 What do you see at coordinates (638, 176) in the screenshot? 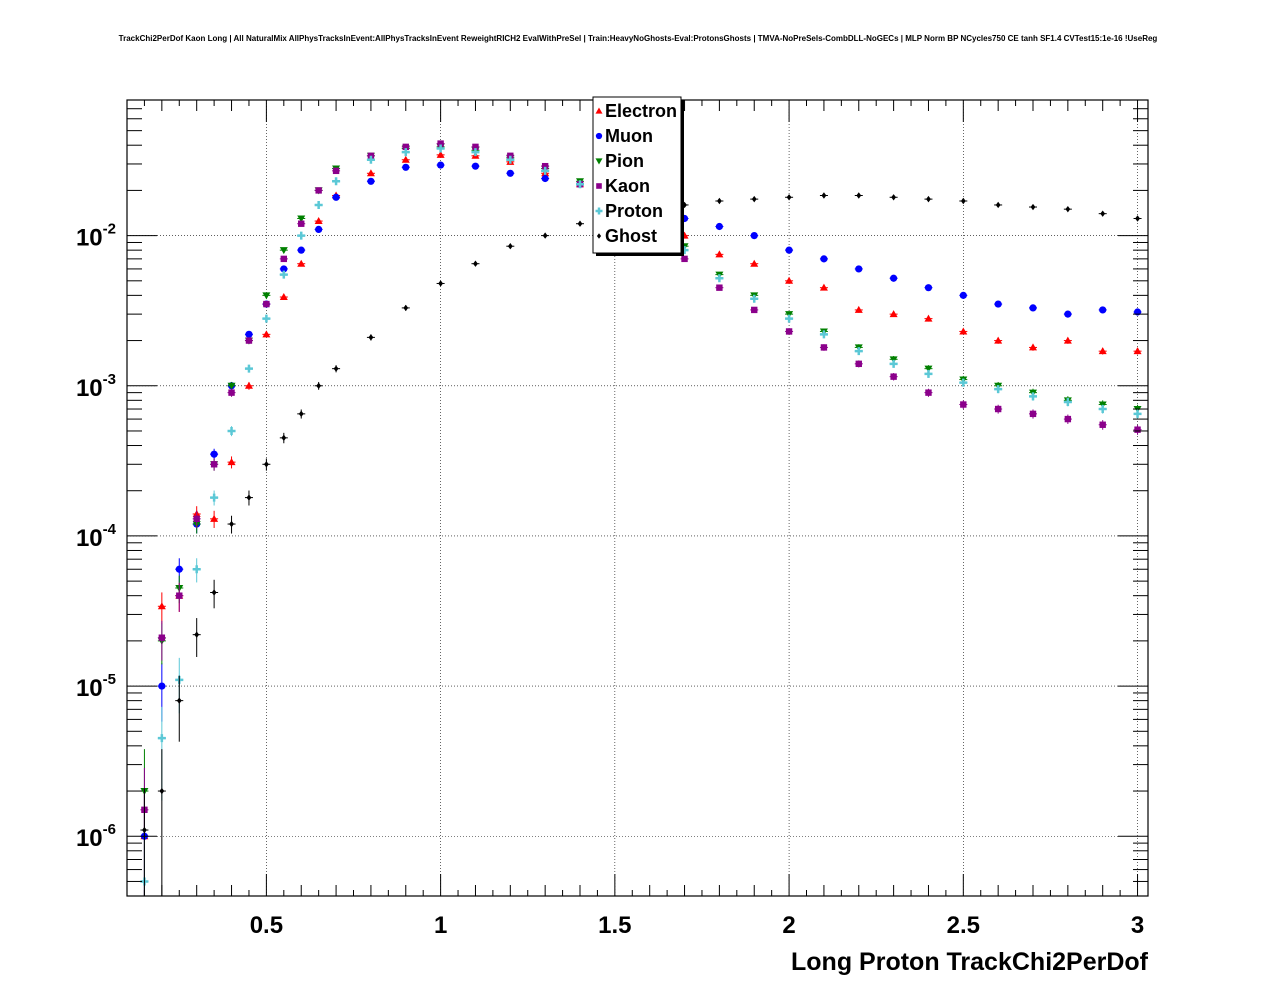
I see `legend: Electron Muon Pion Kaon Proton Ghost` at bounding box center [638, 176].